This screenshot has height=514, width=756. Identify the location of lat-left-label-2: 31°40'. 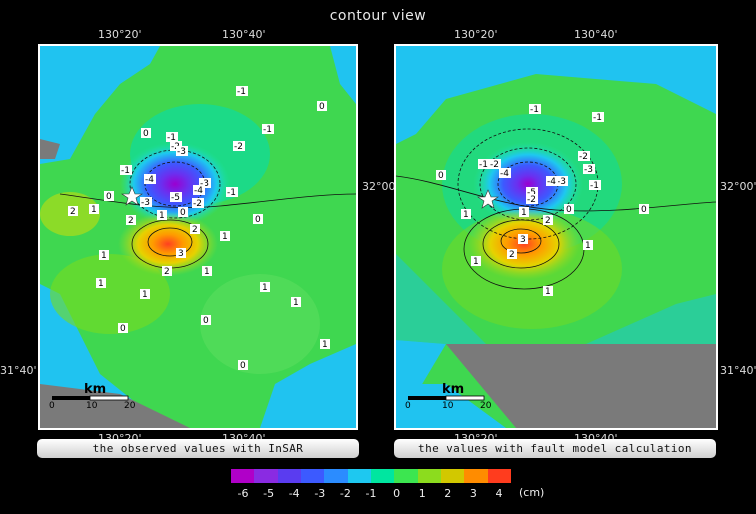
(18, 370).